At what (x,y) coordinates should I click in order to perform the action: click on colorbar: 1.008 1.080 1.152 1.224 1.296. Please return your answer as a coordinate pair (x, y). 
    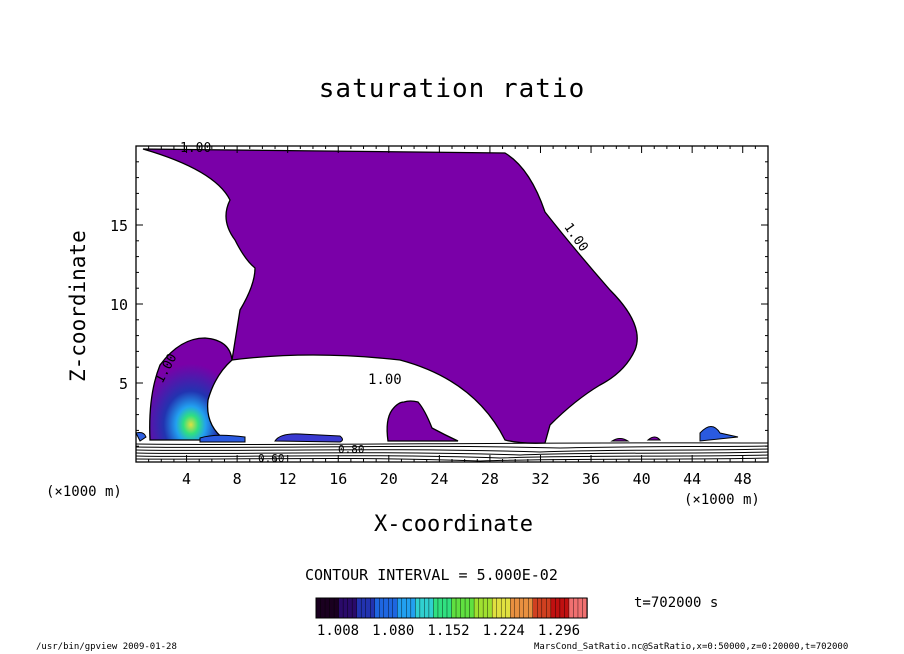
    Looking at the image, I should click on (451, 618).